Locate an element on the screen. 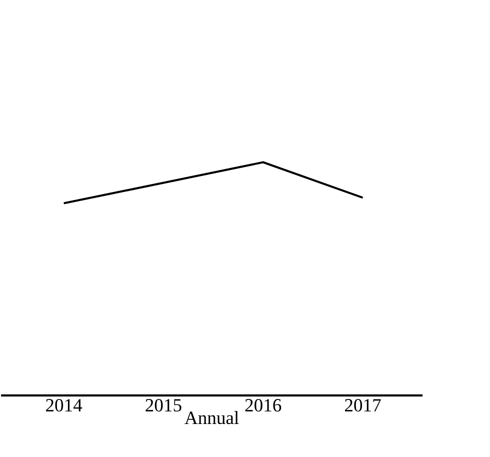 This screenshot has width=490, height=457. x-tick-label: 2016 is located at coordinates (263, 405).